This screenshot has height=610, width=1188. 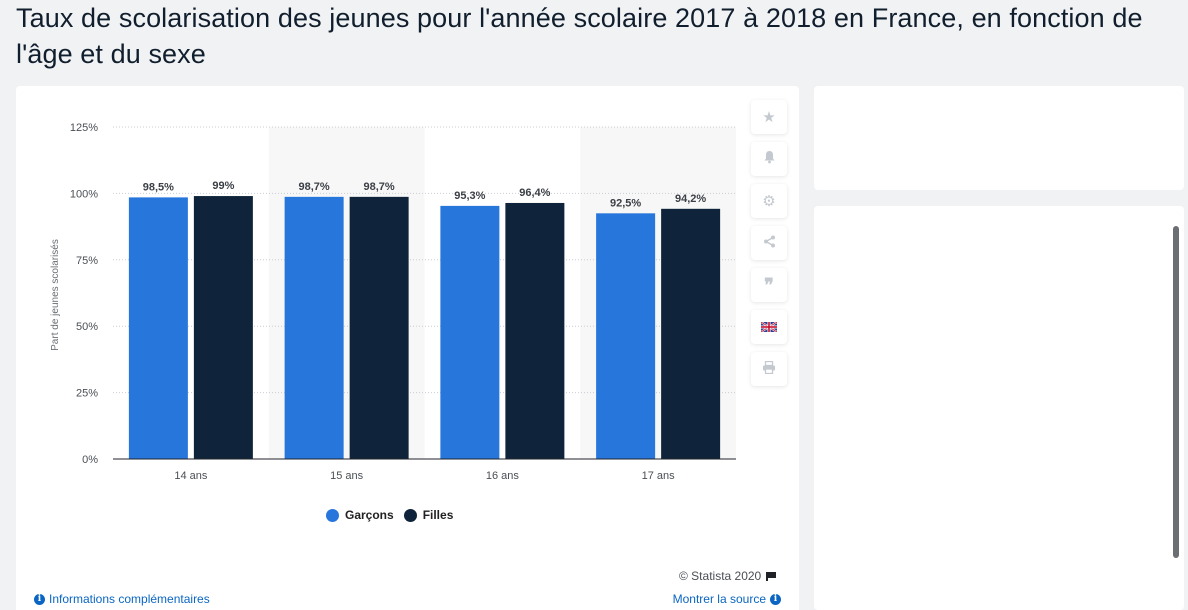 What do you see at coordinates (158, 187) in the screenshot?
I see `data-label: 98,5%` at bounding box center [158, 187].